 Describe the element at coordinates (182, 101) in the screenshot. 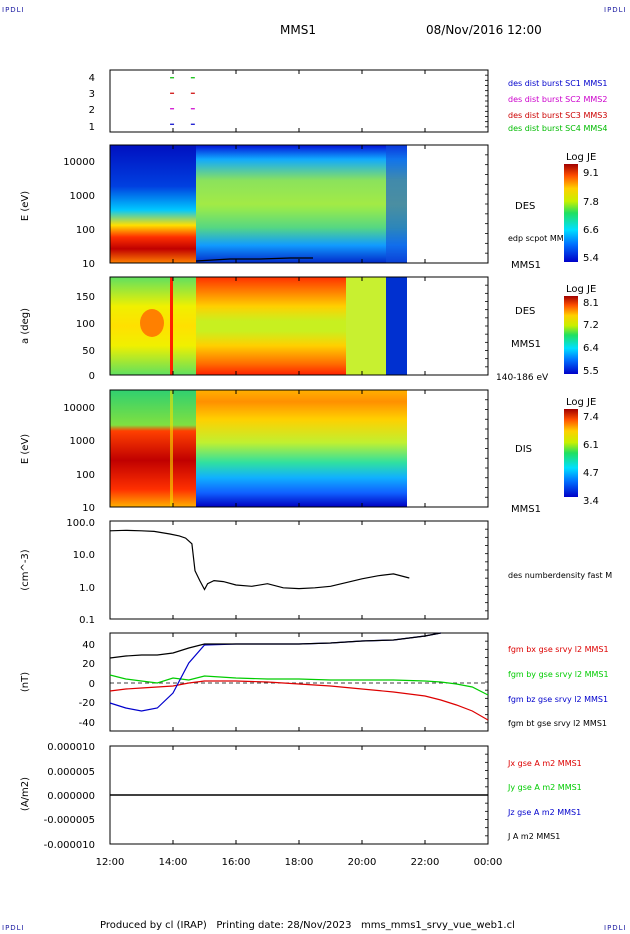

I see `burst-markers` at that location.